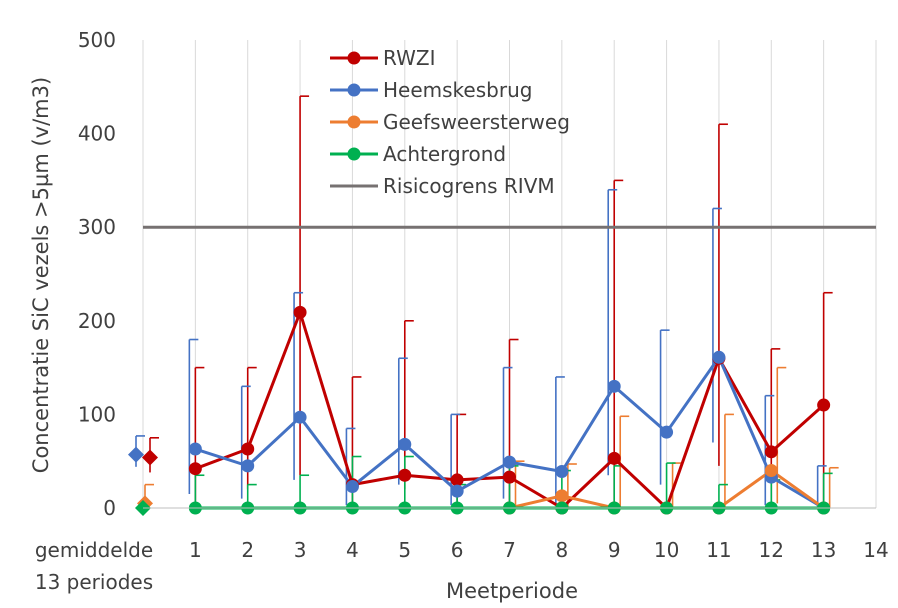  Describe the element at coordinates (512, 591) in the screenshot. I see `x-axis-title: Meetperiode` at that location.